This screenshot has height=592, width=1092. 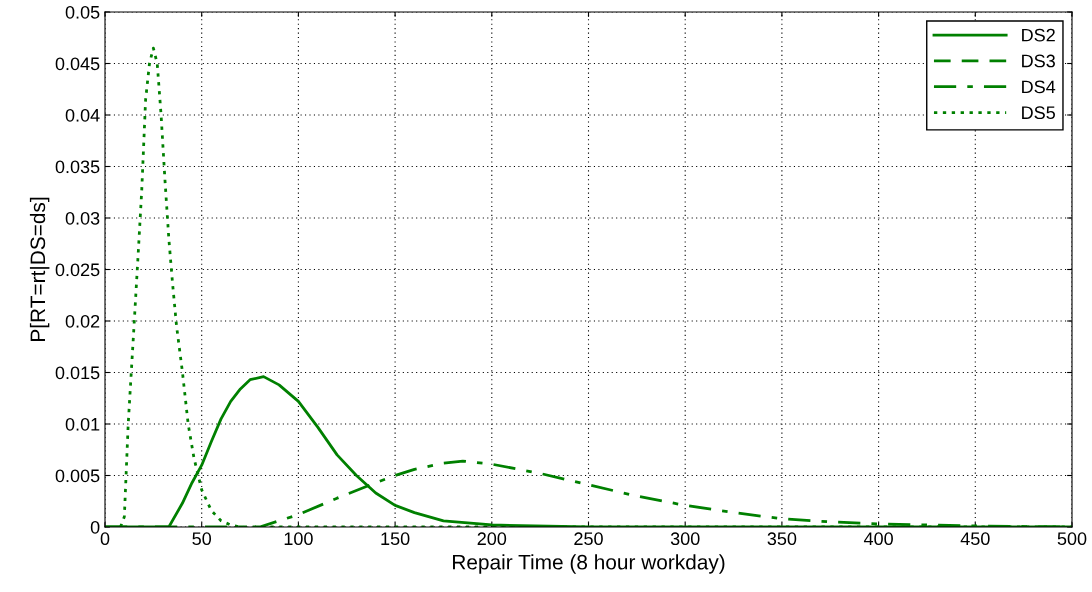 I want to click on legend-label: DS5, so click(x=1038, y=113).